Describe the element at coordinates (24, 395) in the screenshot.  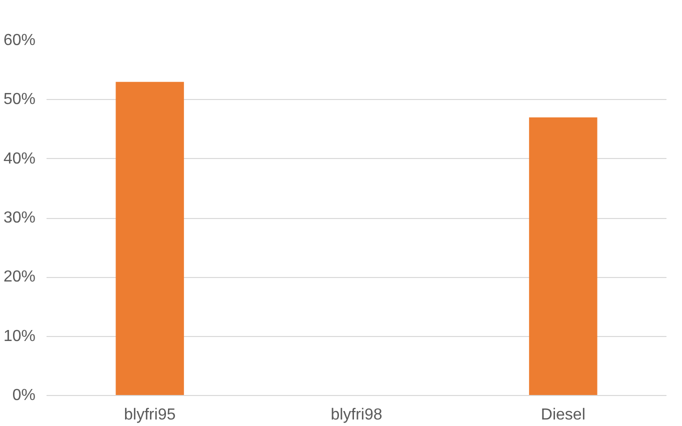
I see `y-tick-label: 0%` at that location.